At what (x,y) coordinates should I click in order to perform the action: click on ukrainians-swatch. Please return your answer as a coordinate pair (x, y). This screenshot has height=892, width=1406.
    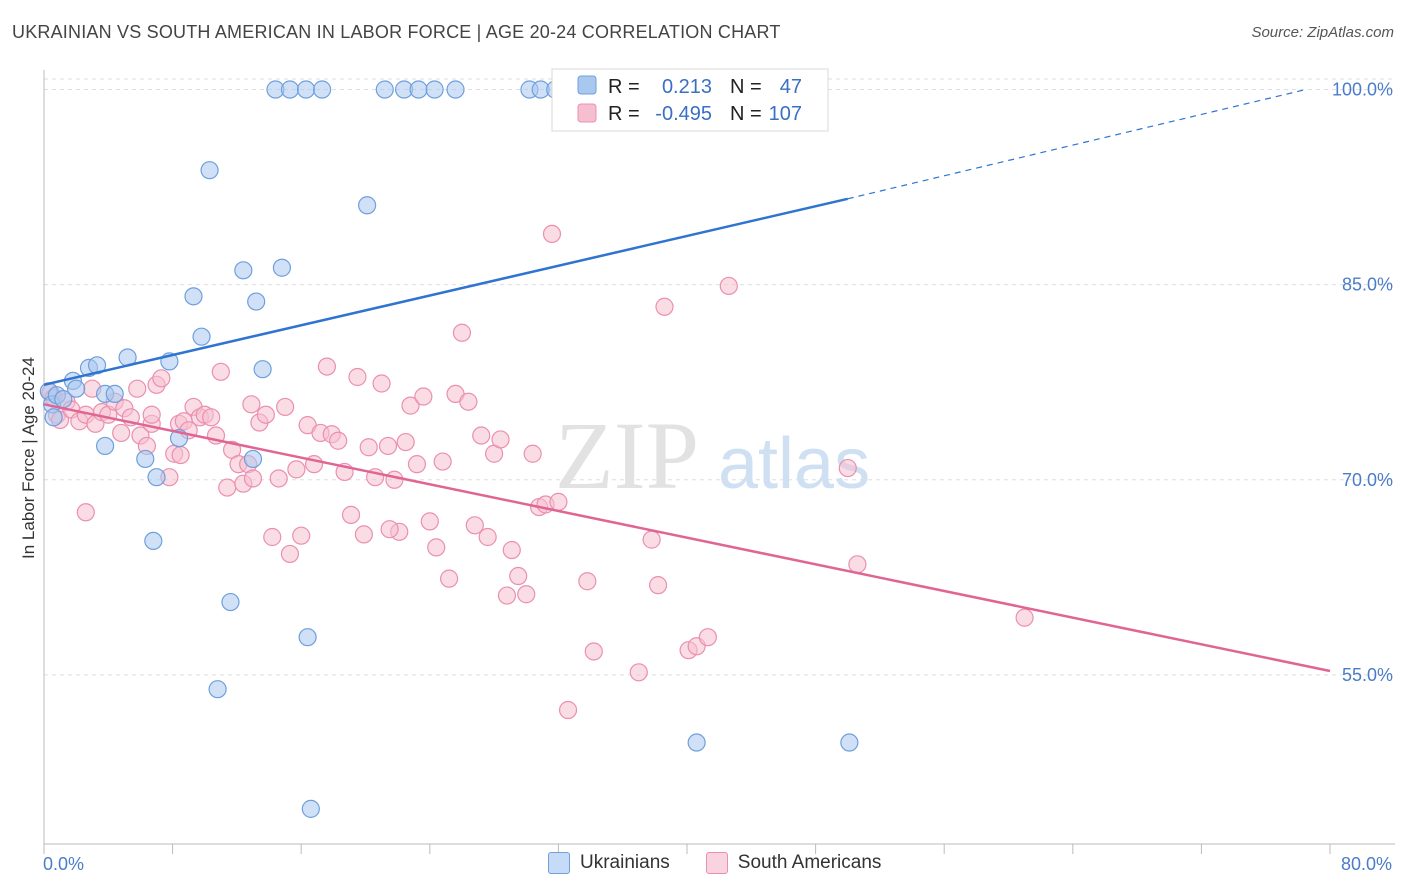
    Looking at the image, I should click on (559, 863).